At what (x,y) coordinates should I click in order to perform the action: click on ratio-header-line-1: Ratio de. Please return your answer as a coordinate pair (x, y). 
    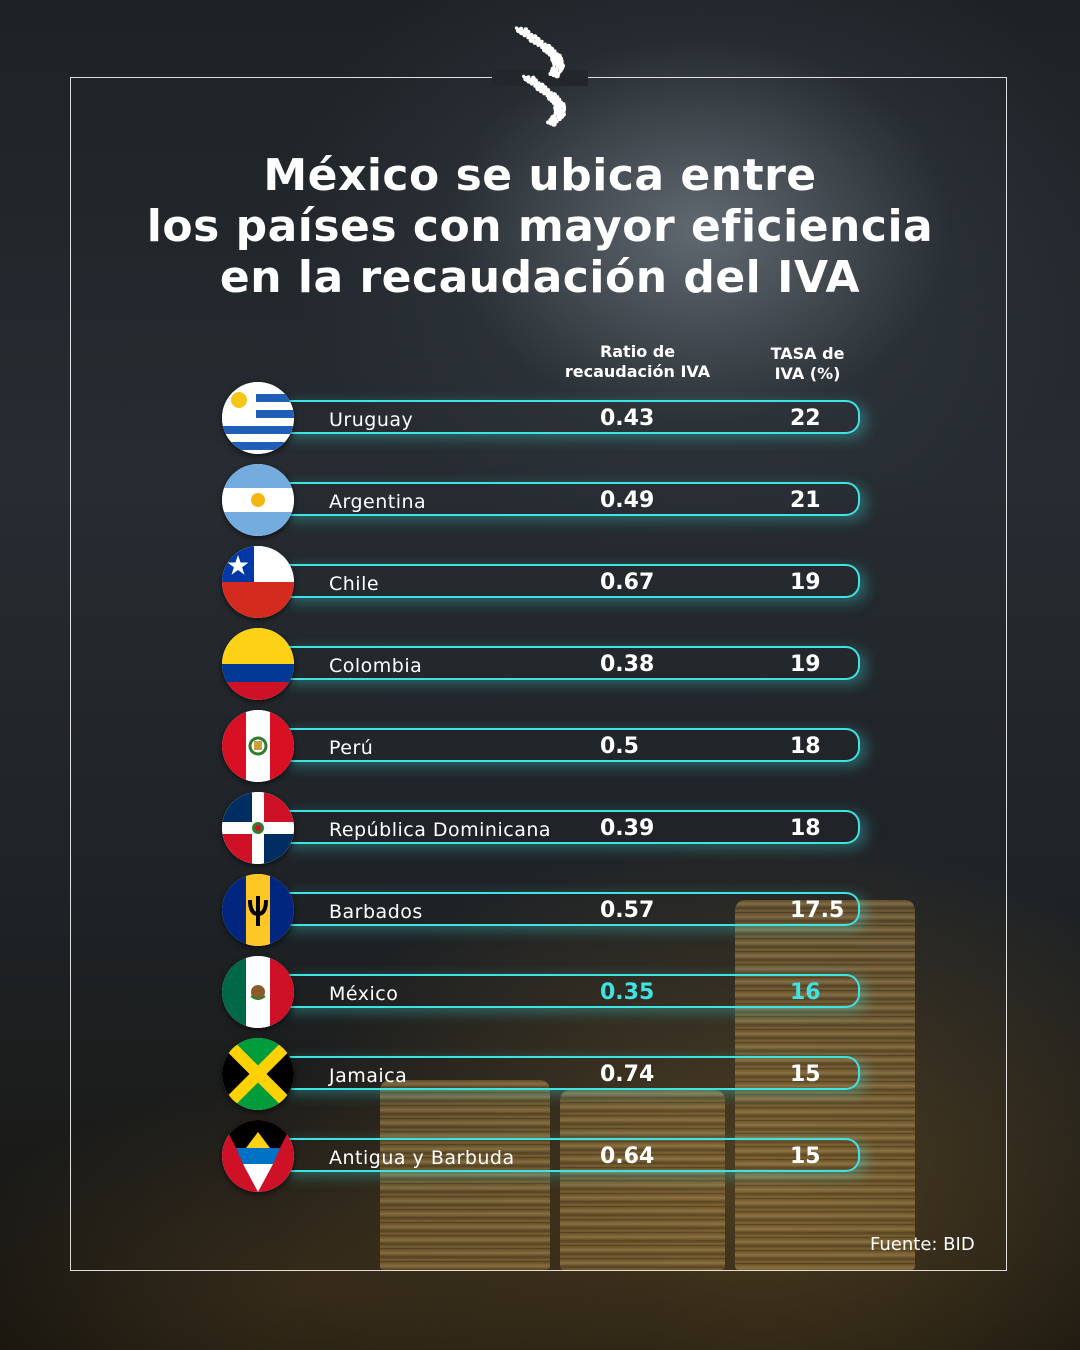
    Looking at the image, I should click on (637, 351).